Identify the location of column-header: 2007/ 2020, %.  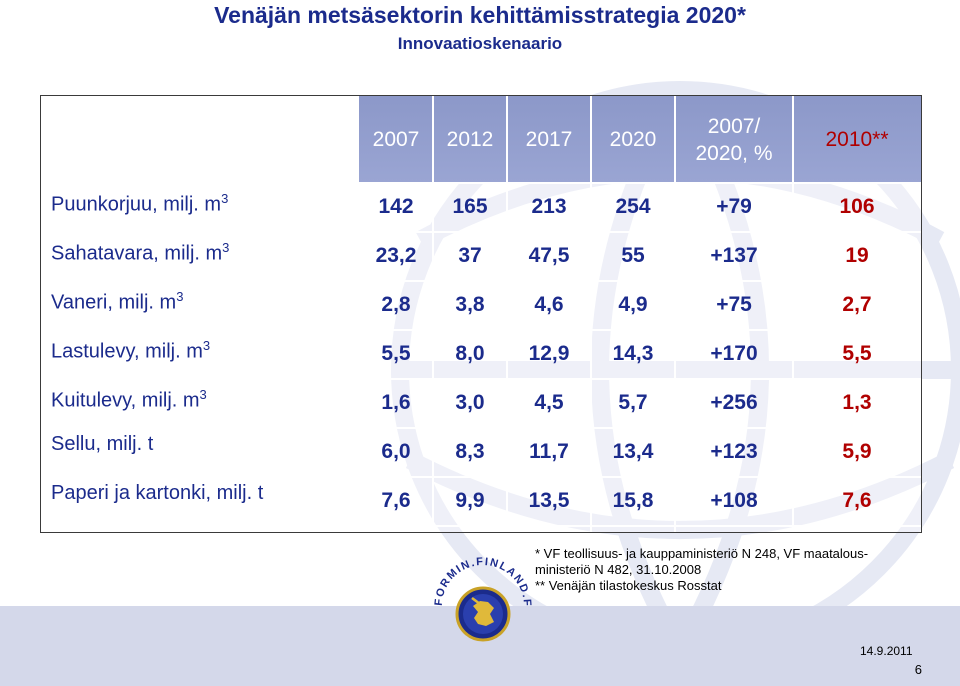
(734, 139).